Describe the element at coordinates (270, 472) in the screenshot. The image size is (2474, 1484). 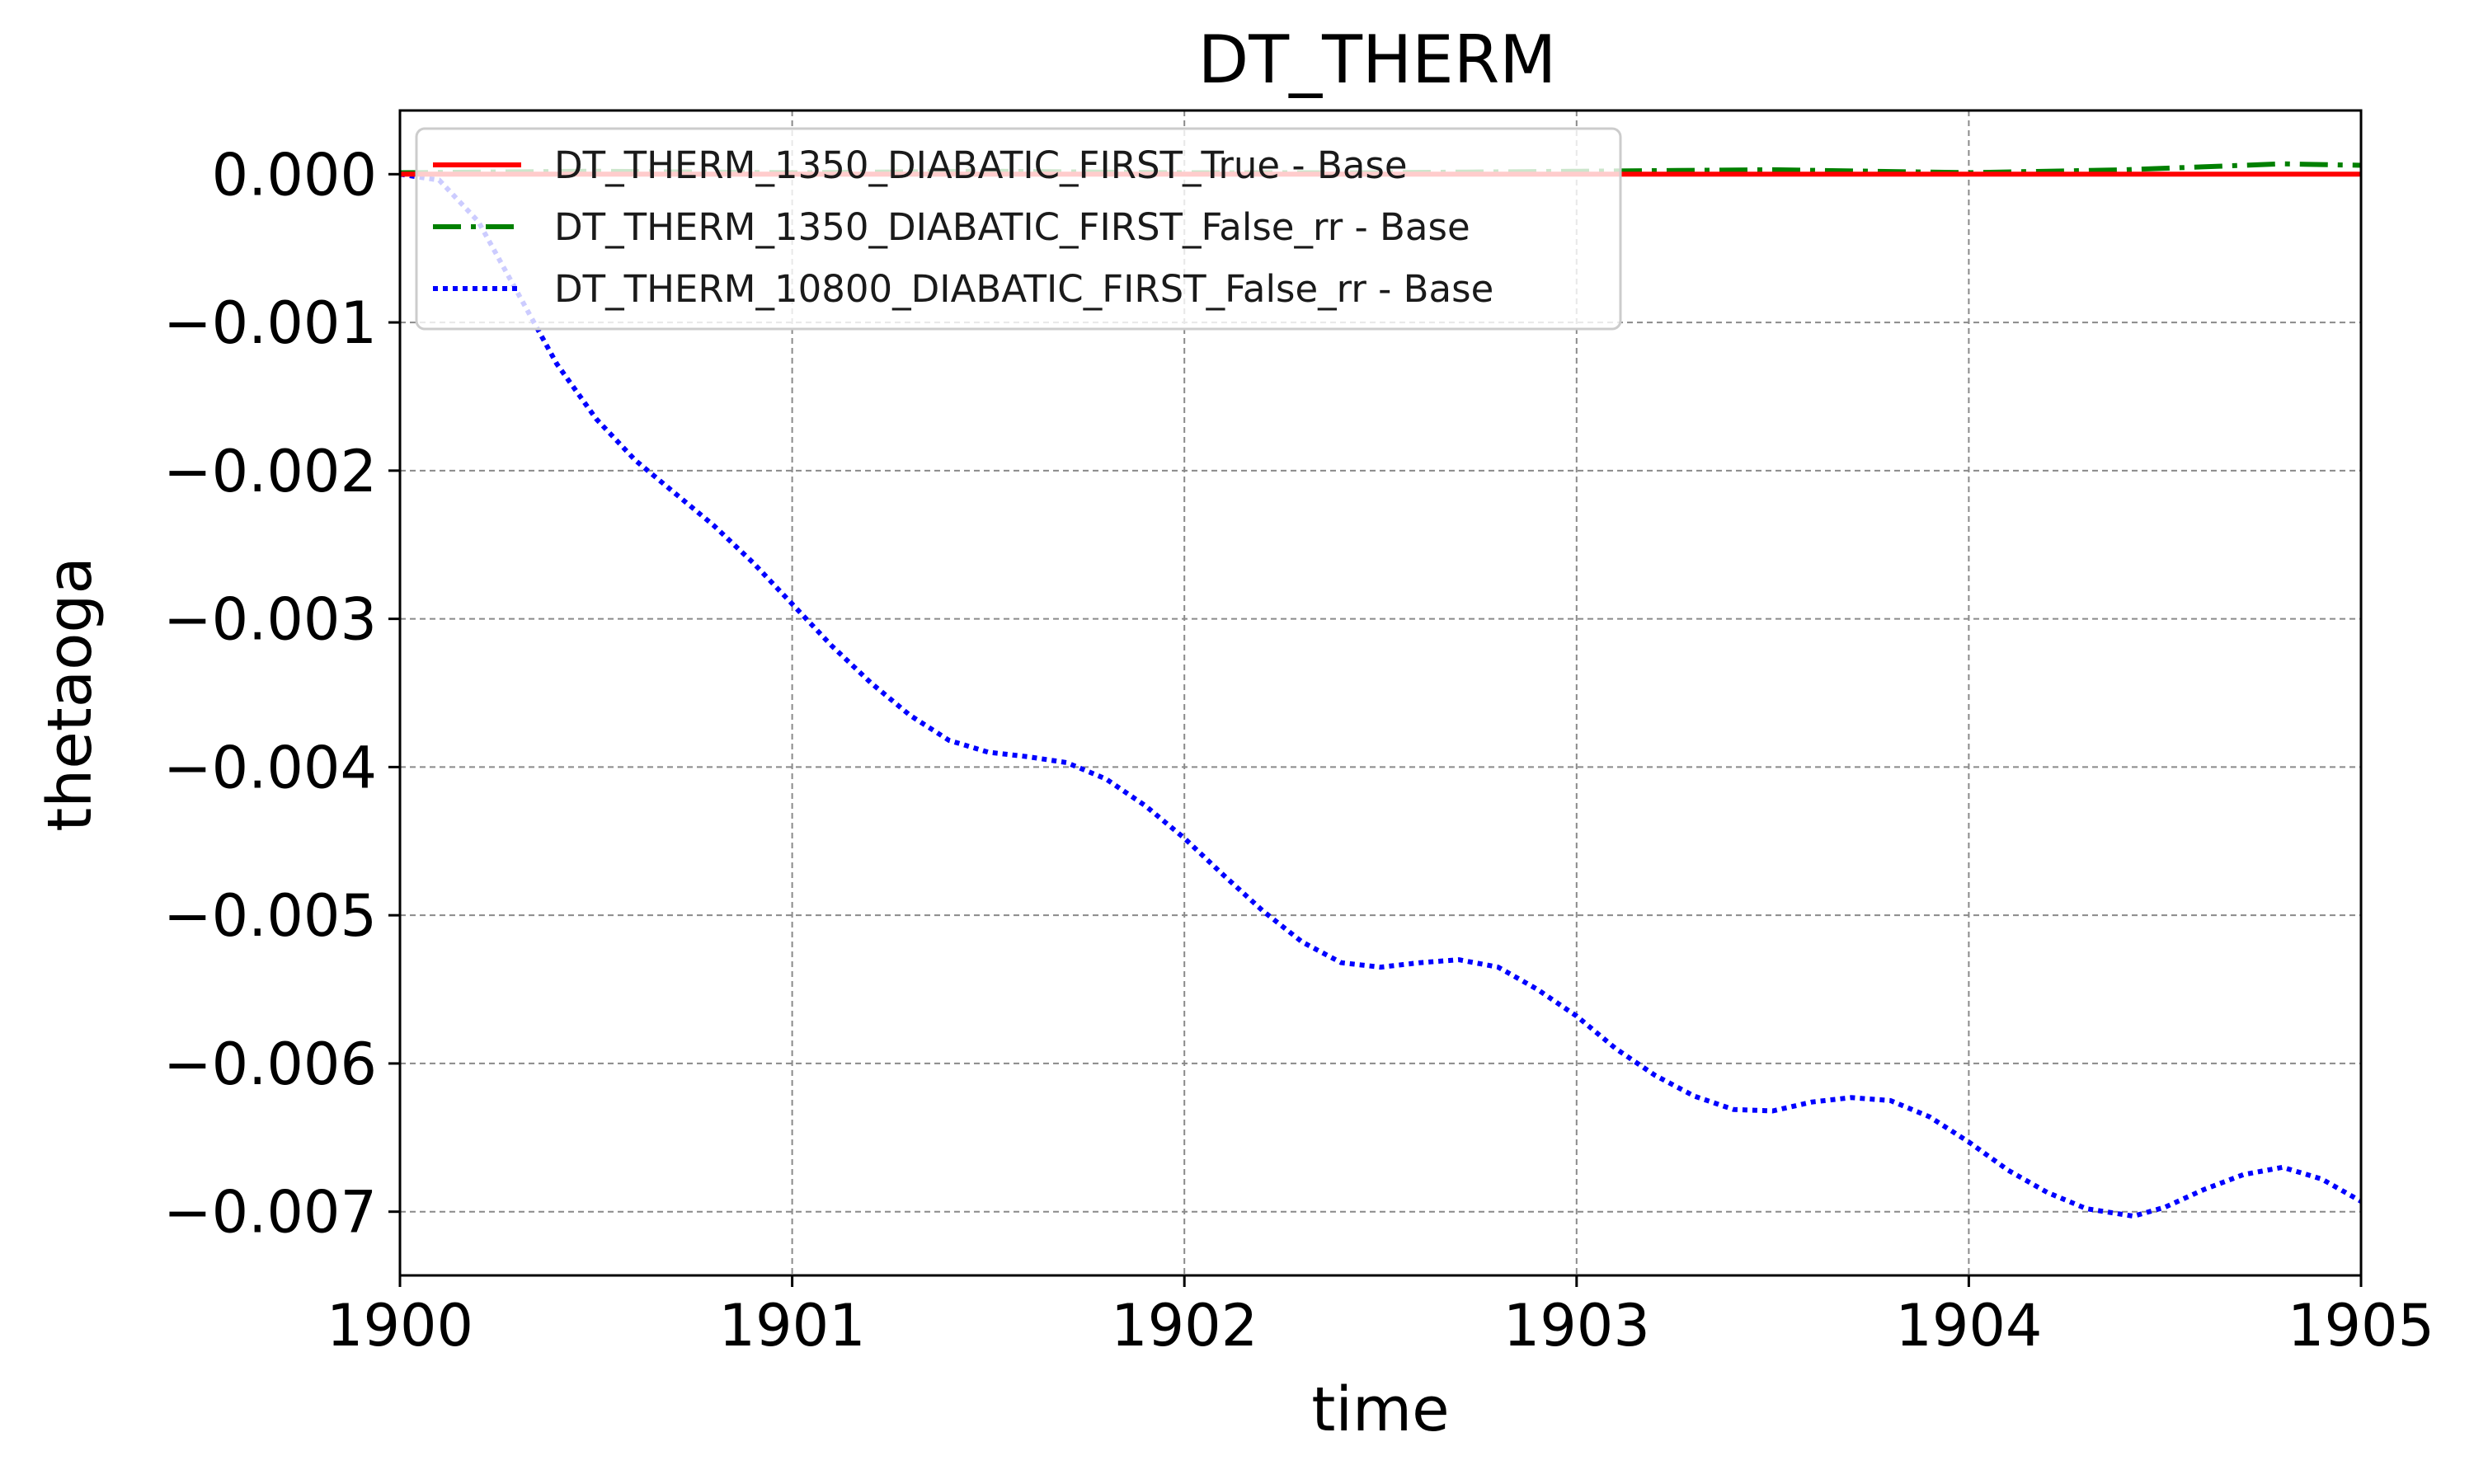
I see `y-tick-label: −0.002` at that location.